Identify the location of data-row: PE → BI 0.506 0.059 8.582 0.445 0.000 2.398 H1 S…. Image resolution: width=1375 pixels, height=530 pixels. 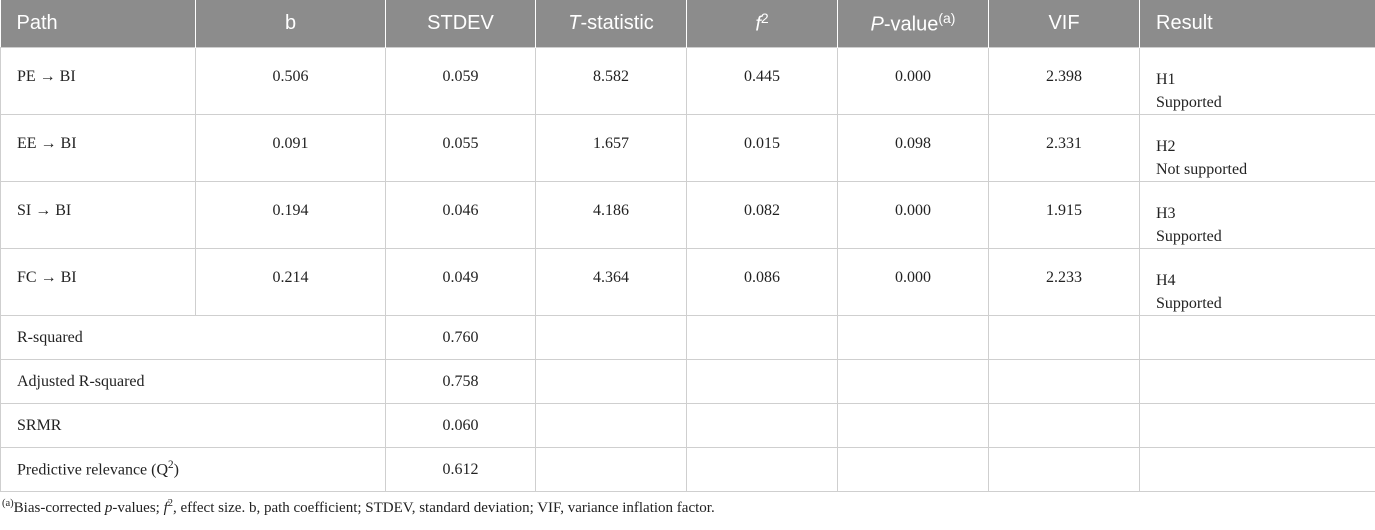
(687, 81).